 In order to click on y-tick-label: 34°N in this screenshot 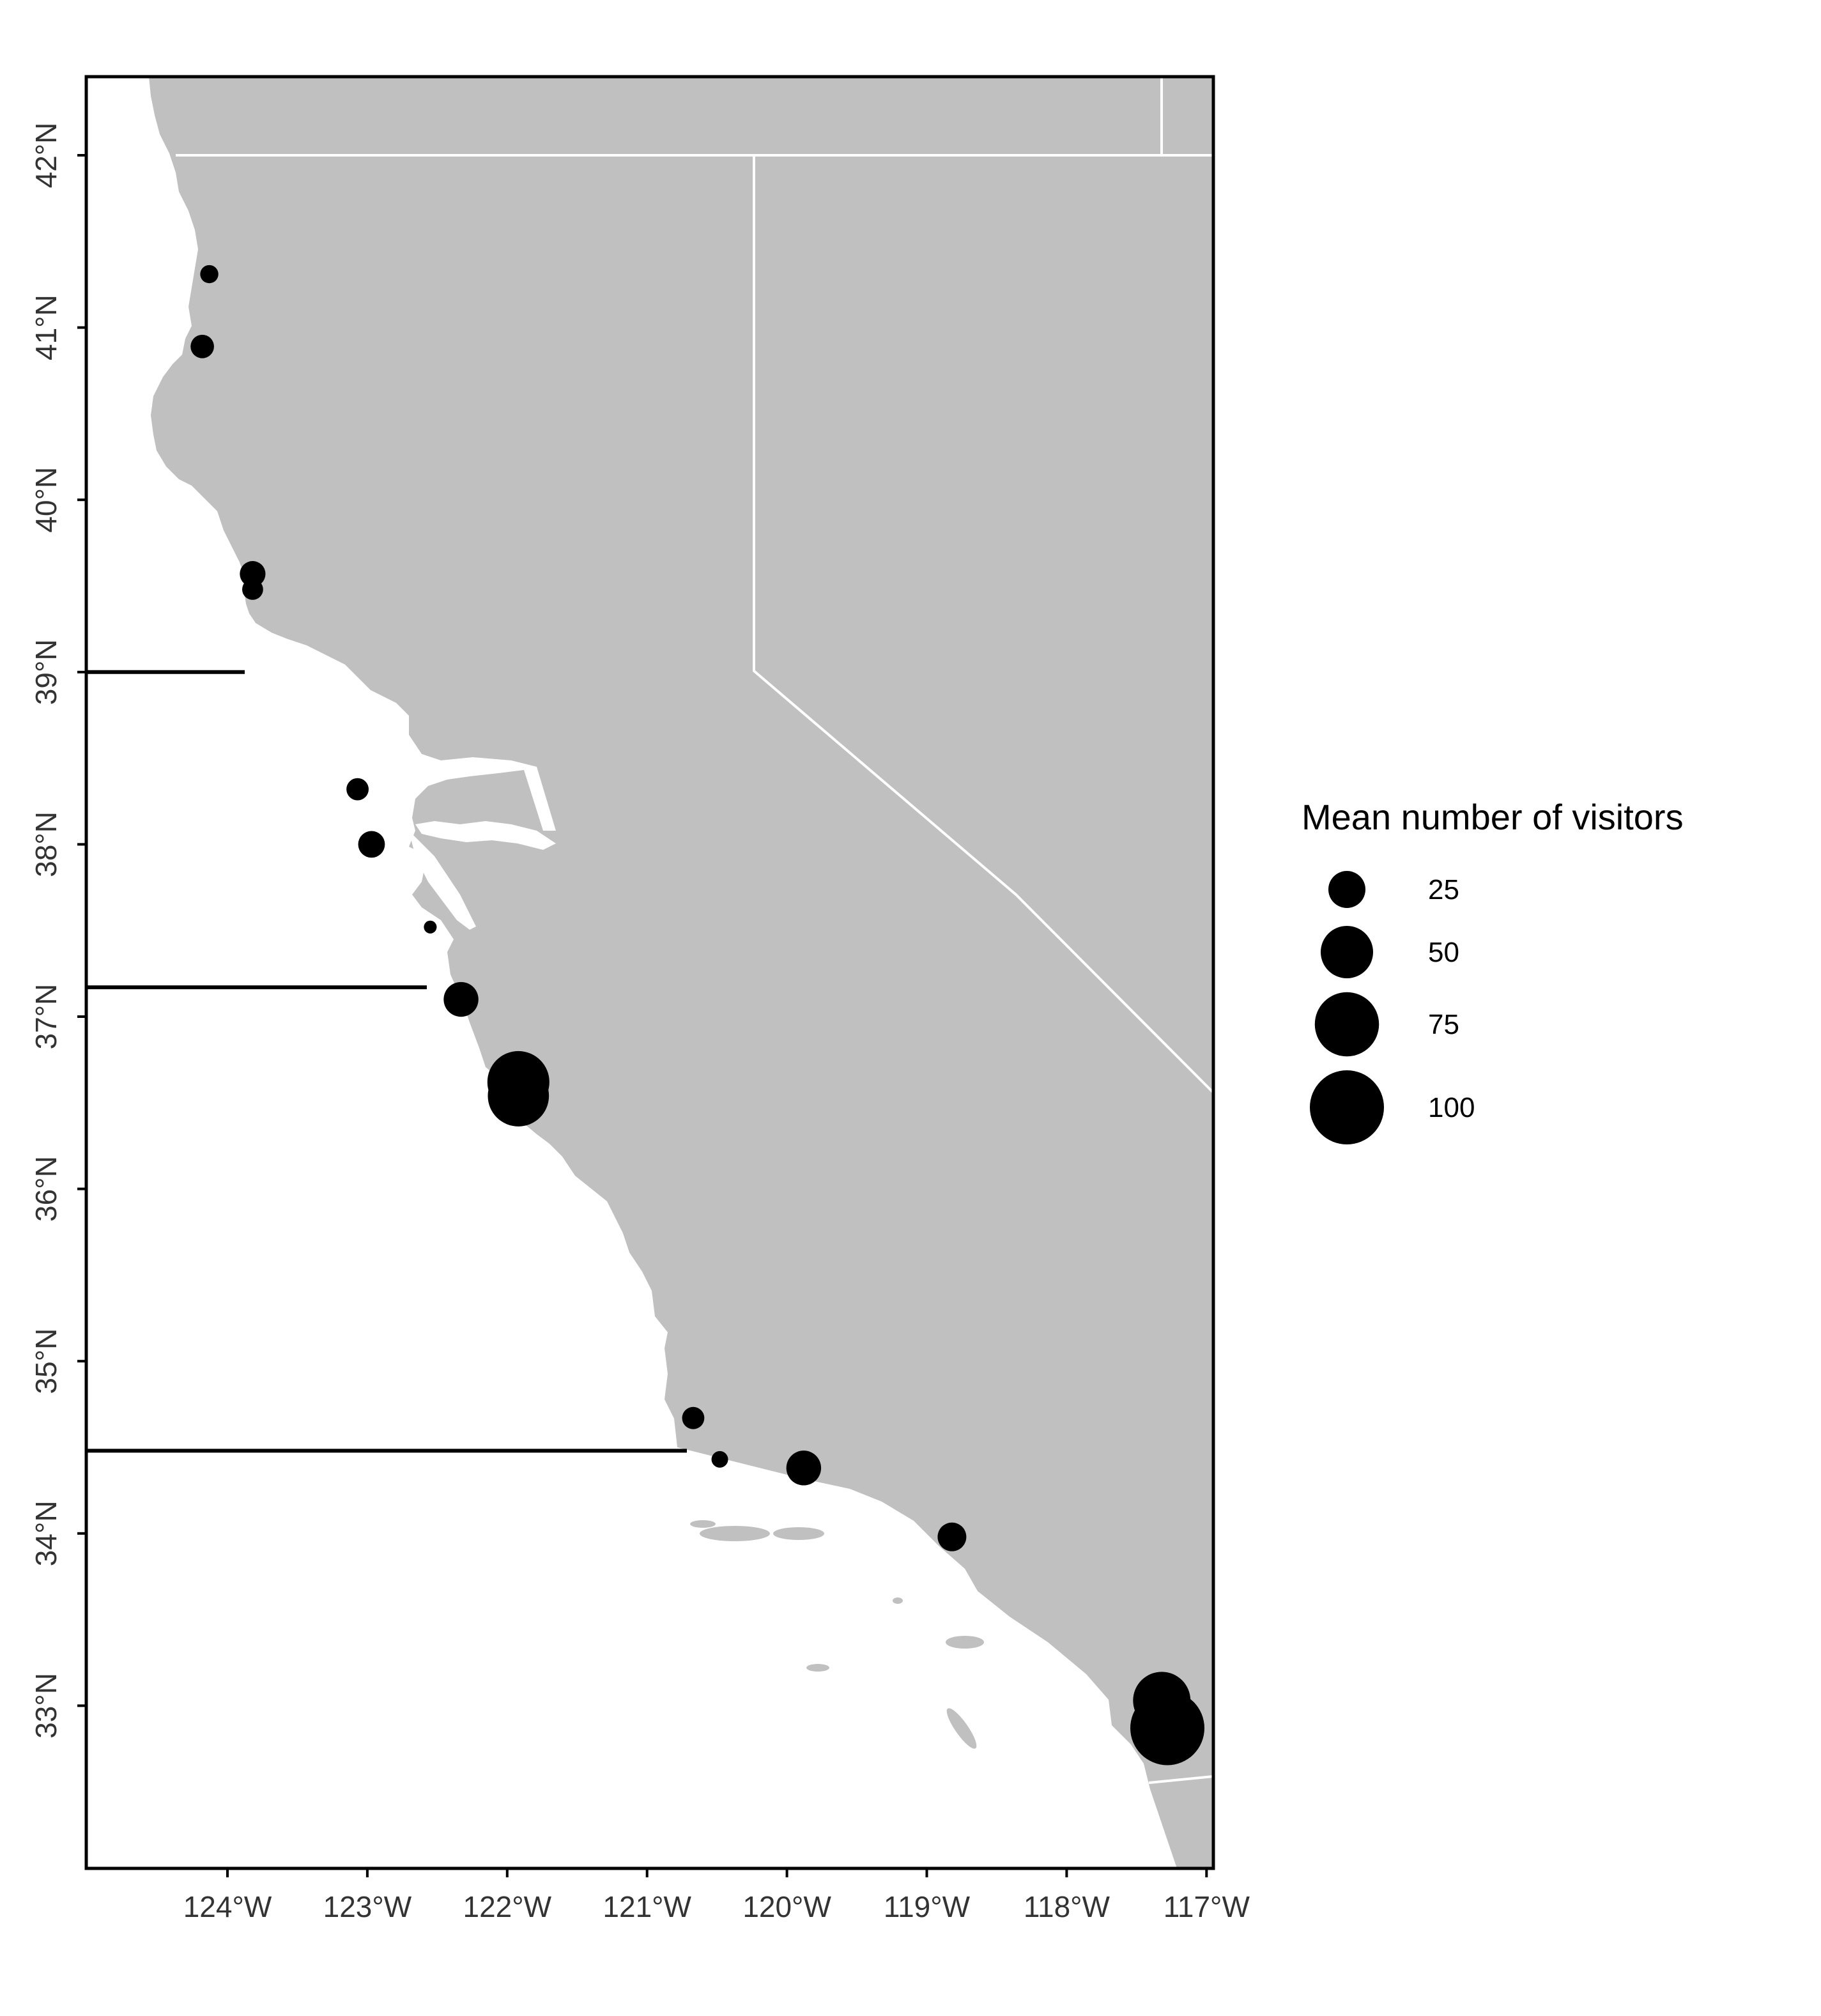, I will do `click(46, 1533)`.